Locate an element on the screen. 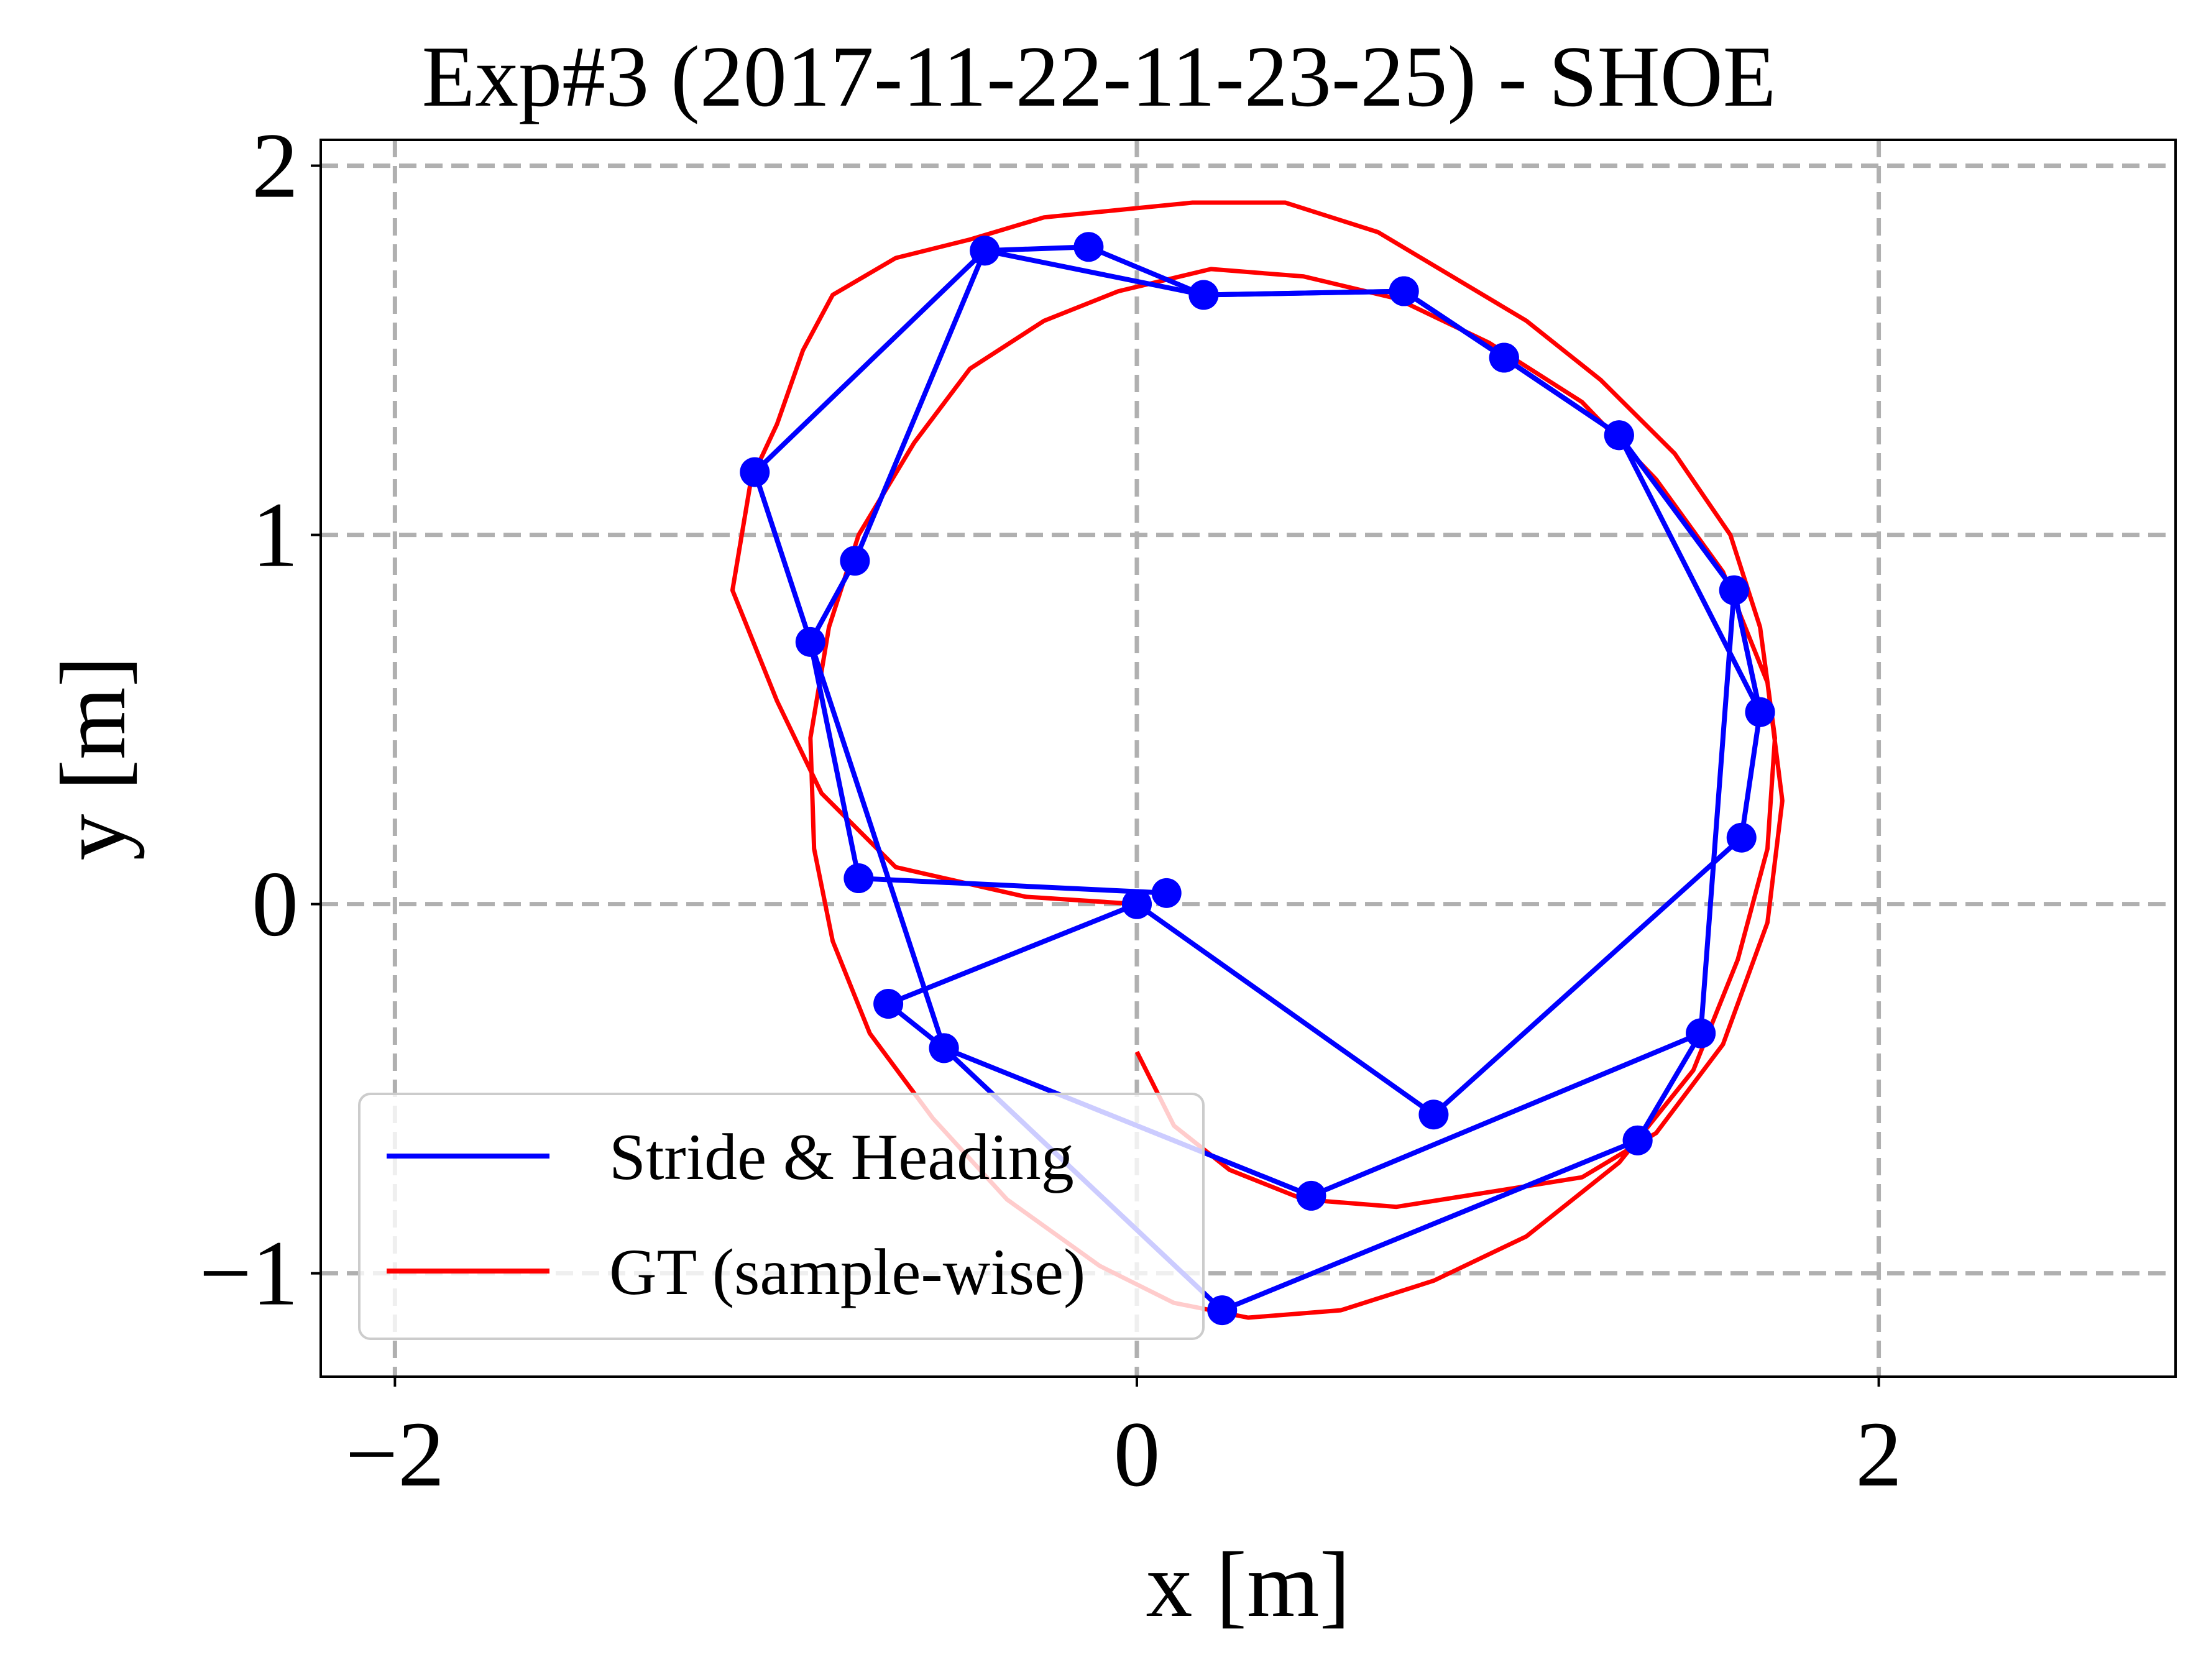 Image resolution: width=2206 pixels, height=1680 pixels. x-tick-label: 2 is located at coordinates (1878, 1454).